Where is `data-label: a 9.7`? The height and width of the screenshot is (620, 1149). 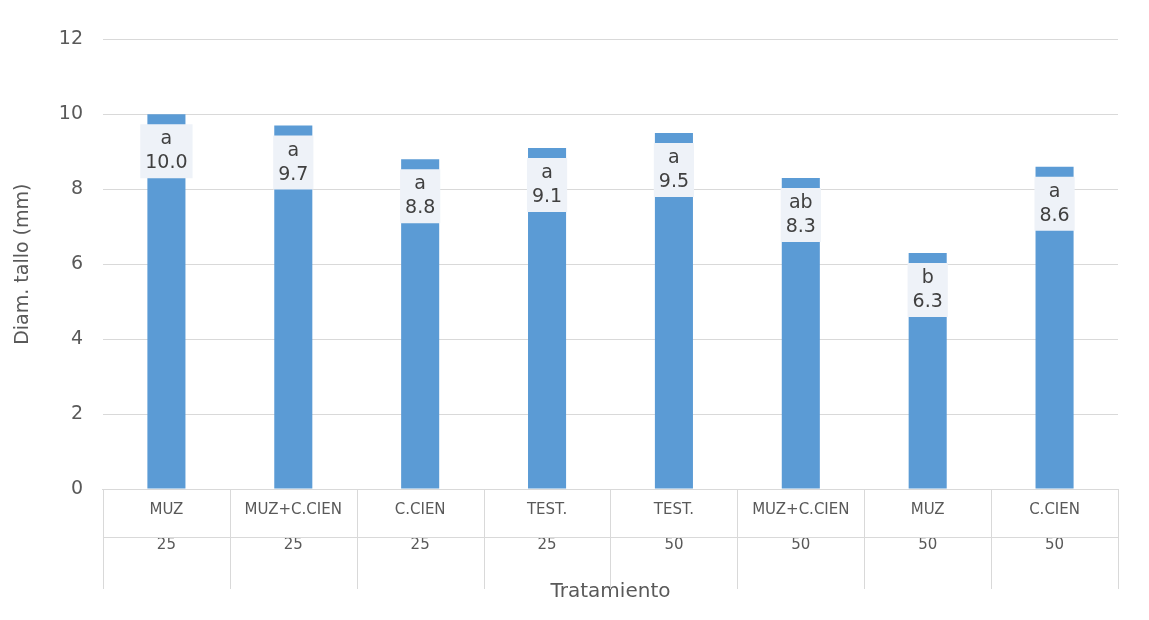 data-label: a 9.7 is located at coordinates (293, 160).